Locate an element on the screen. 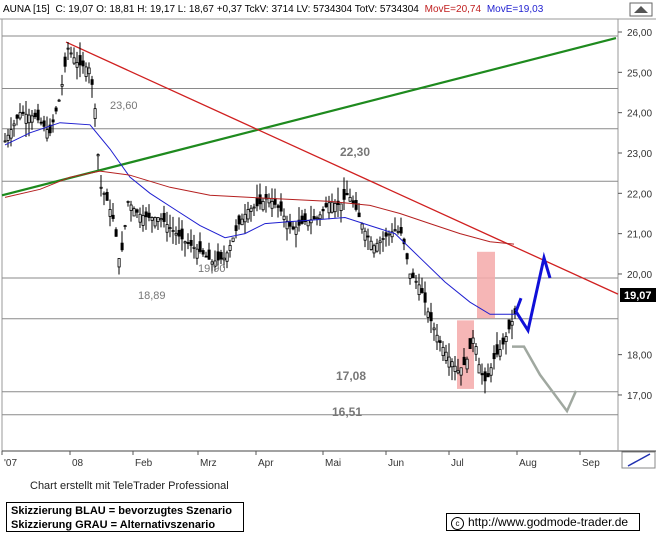 This screenshot has width=656, height=548. scenarios is located at coordinates (545, 332).